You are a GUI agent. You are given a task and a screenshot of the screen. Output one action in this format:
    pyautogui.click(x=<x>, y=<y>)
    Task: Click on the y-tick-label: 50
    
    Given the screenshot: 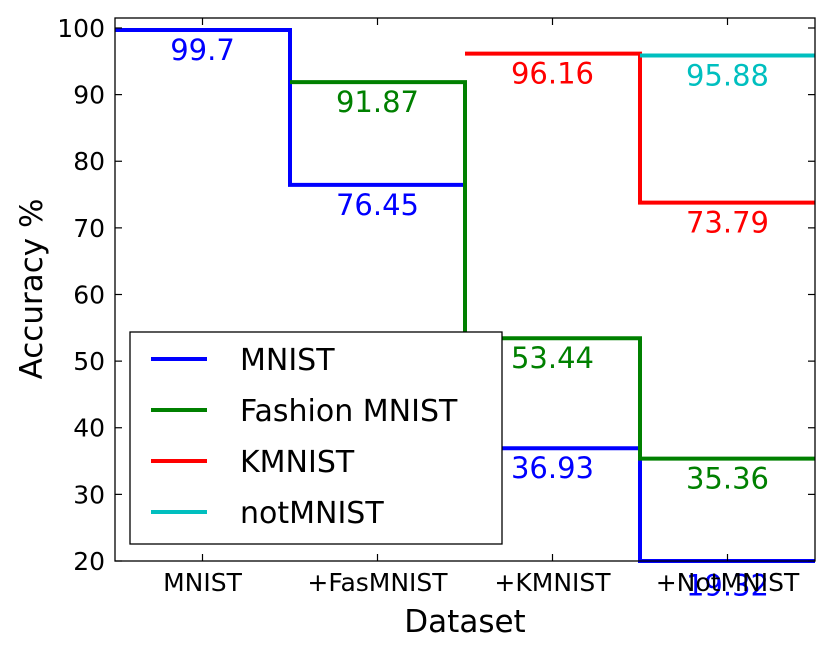 What is the action you would take?
    pyautogui.click(x=89, y=361)
    